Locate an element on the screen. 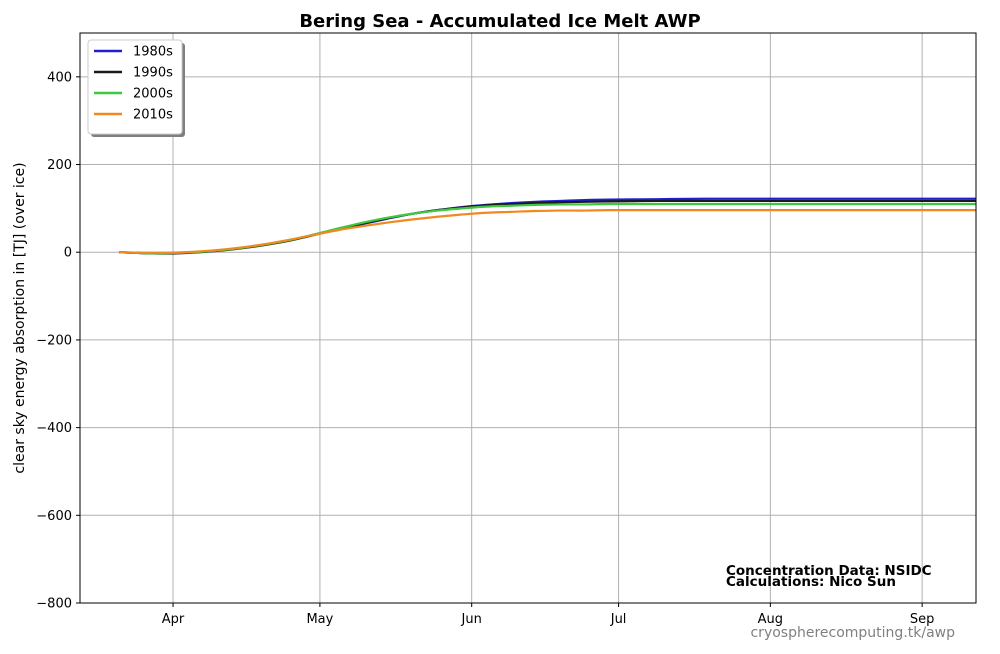 This screenshot has width=1000, height=654. y-tick-label: 0 is located at coordinates (68, 253).